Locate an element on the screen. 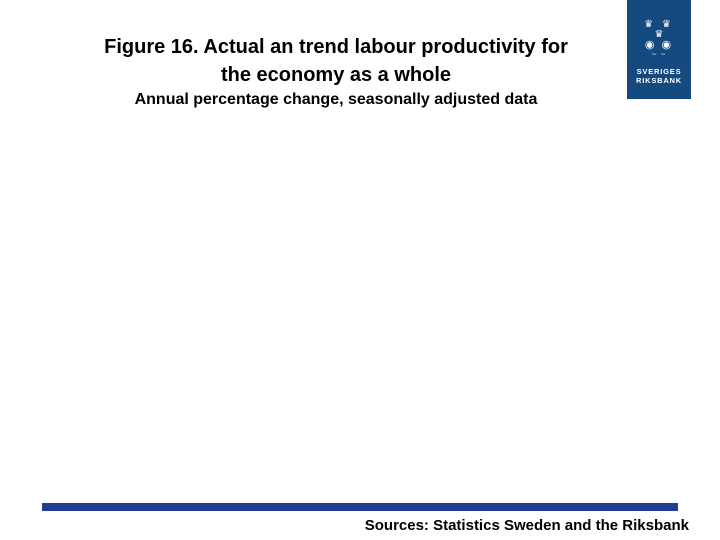 The image size is (720, 540). emblem-heads-icon: ◉ ◉ is located at coordinates (659, 45).